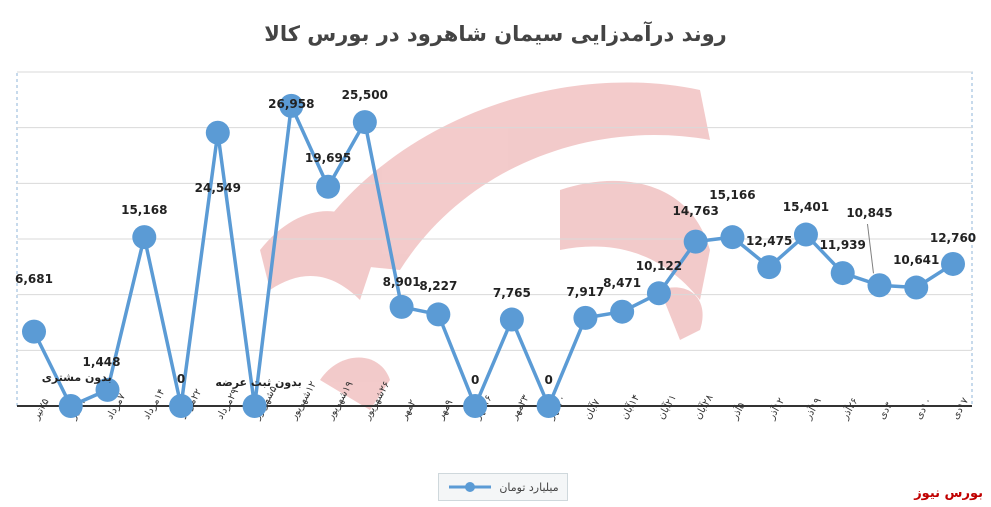  Describe the element at coordinates (77, 377) in the screenshot. I see `annotation-label: بدون مشتری` at that location.